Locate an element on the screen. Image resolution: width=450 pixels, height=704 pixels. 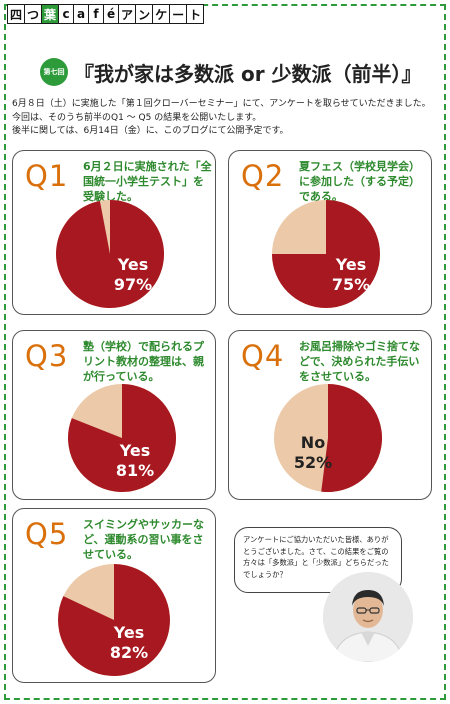
pie-percent-label: 81% is located at coordinates (135, 470).